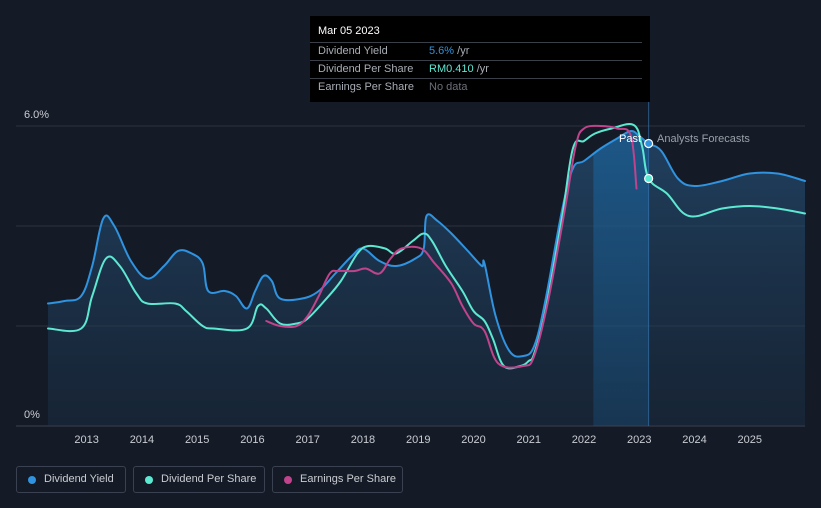  Describe the element at coordinates (584, 440) in the screenshot. I see `x-tick-label: 2022` at that location.